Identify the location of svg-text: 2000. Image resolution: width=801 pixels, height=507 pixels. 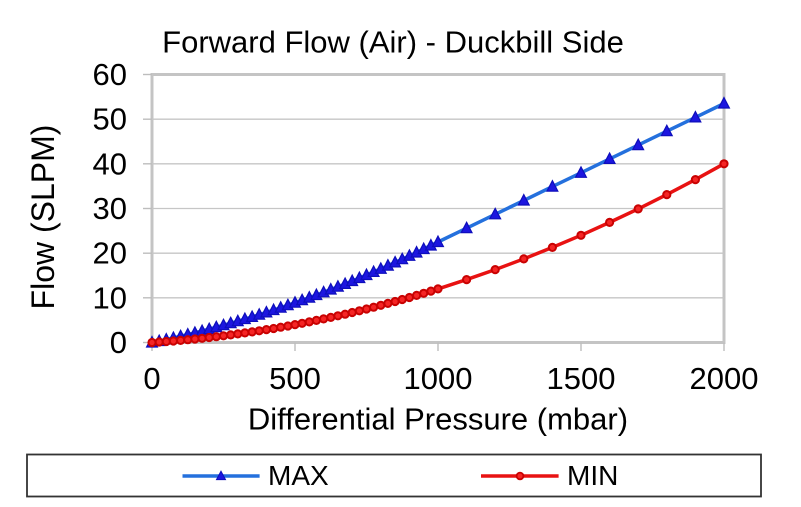
(724, 378).